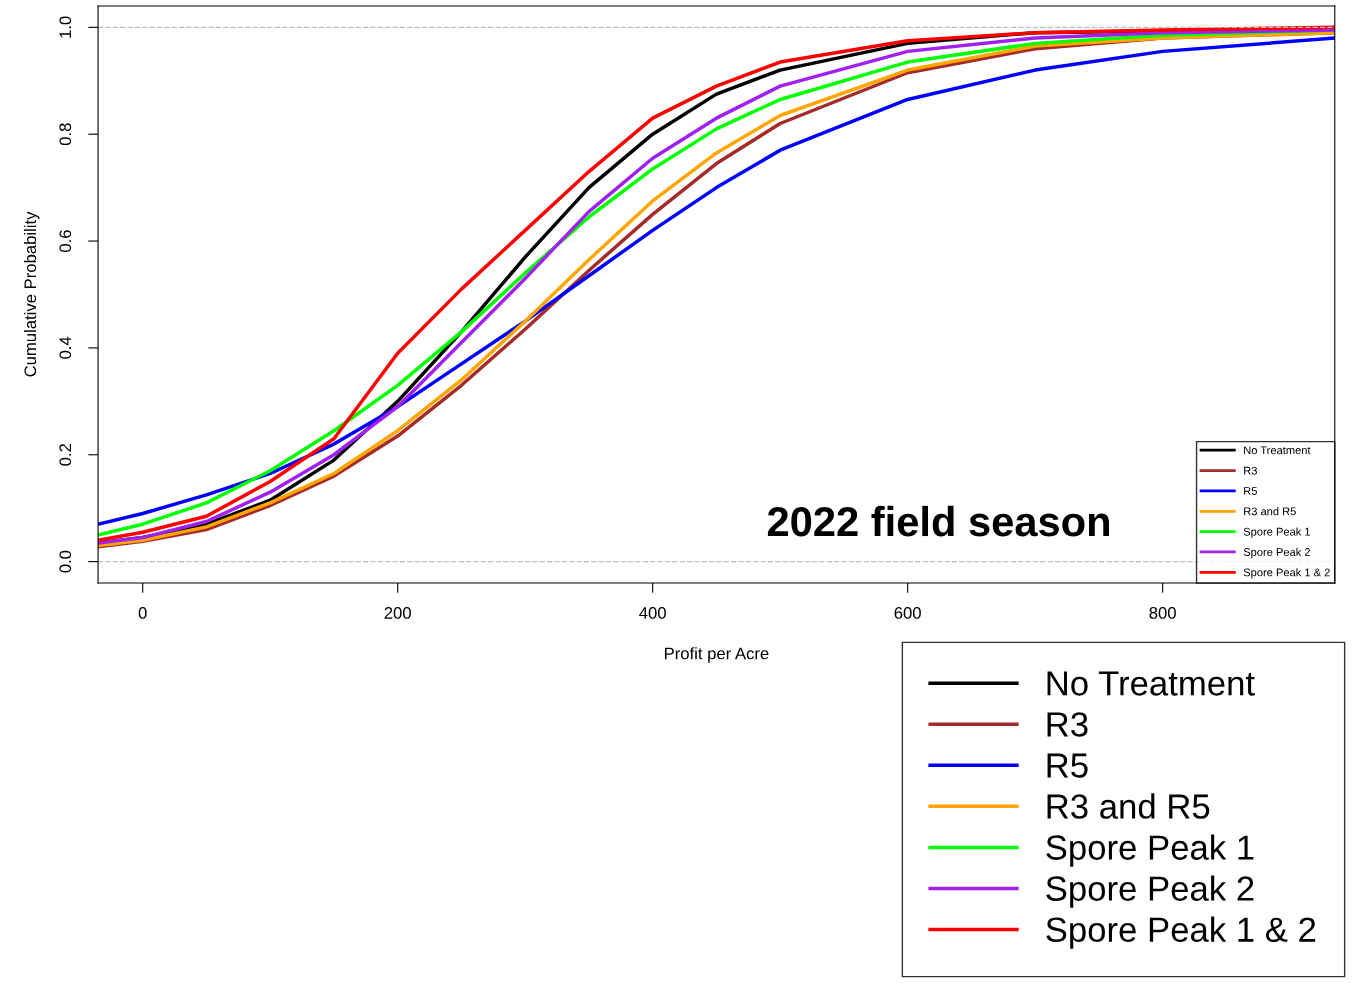 This screenshot has height=994, width=1362. I want to click on y-axis-title: Cumulative Probability, so click(31, 294).